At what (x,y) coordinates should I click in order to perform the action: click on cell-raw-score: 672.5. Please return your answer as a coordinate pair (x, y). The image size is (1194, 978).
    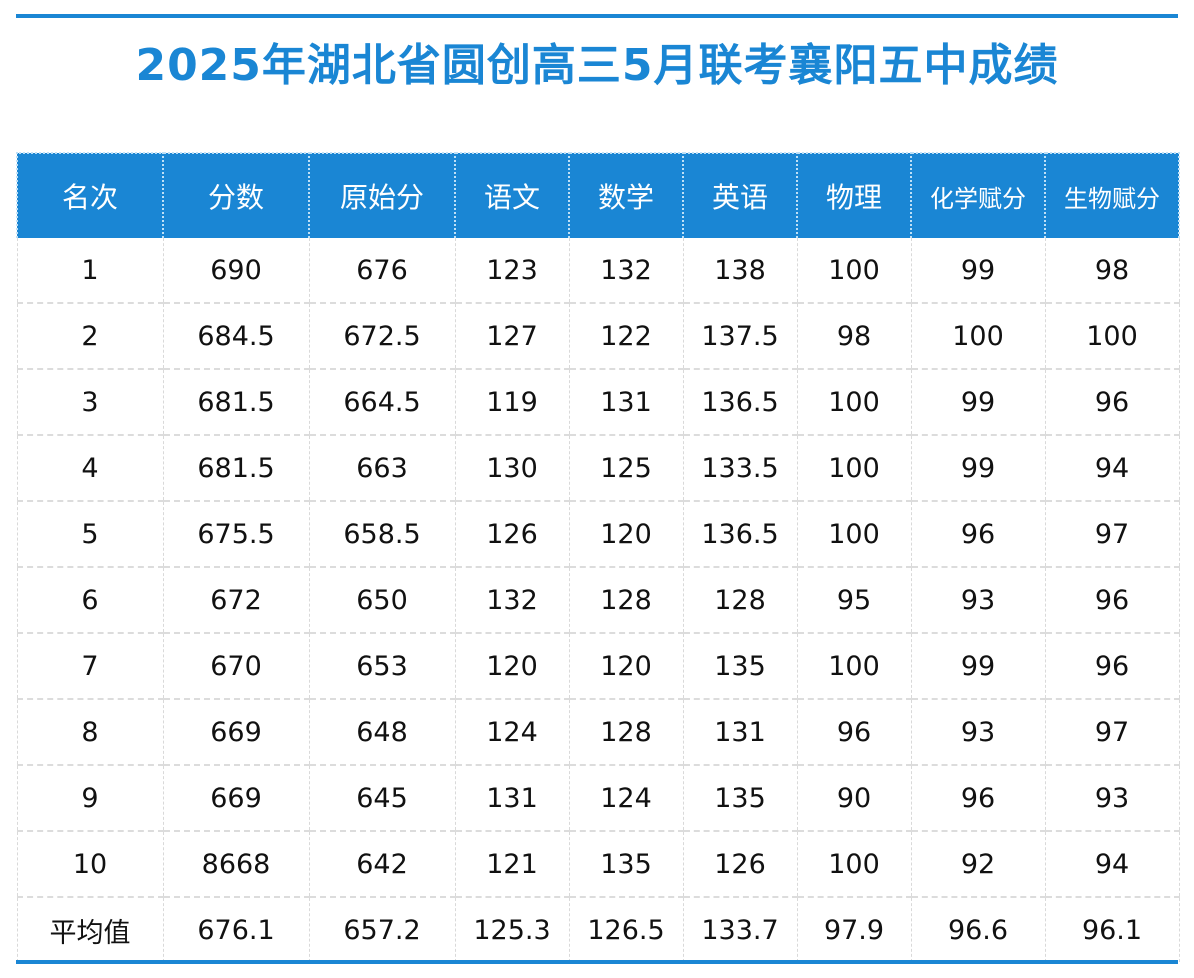
    Looking at the image, I should click on (382, 336).